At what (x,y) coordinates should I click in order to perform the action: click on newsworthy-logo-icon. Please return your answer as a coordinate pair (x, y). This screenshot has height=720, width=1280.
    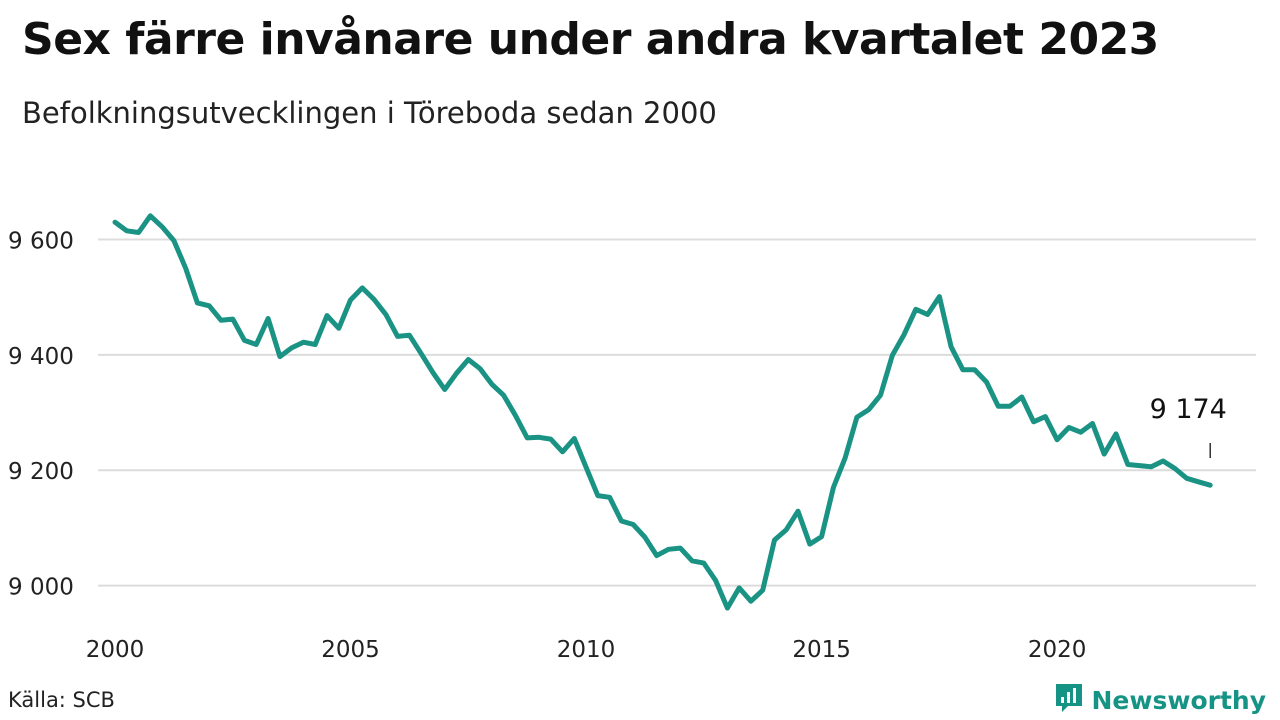
    Looking at the image, I should click on (1069, 700).